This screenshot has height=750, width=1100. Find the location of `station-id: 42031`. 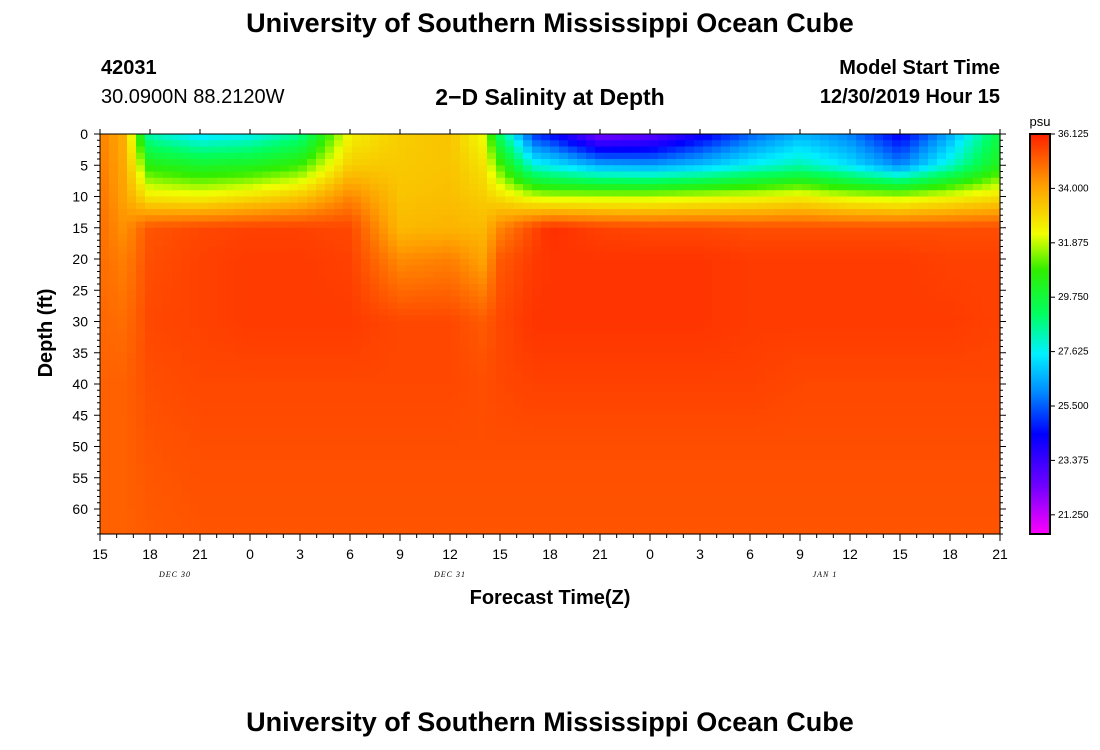

station-id: 42031 is located at coordinates (129, 68).